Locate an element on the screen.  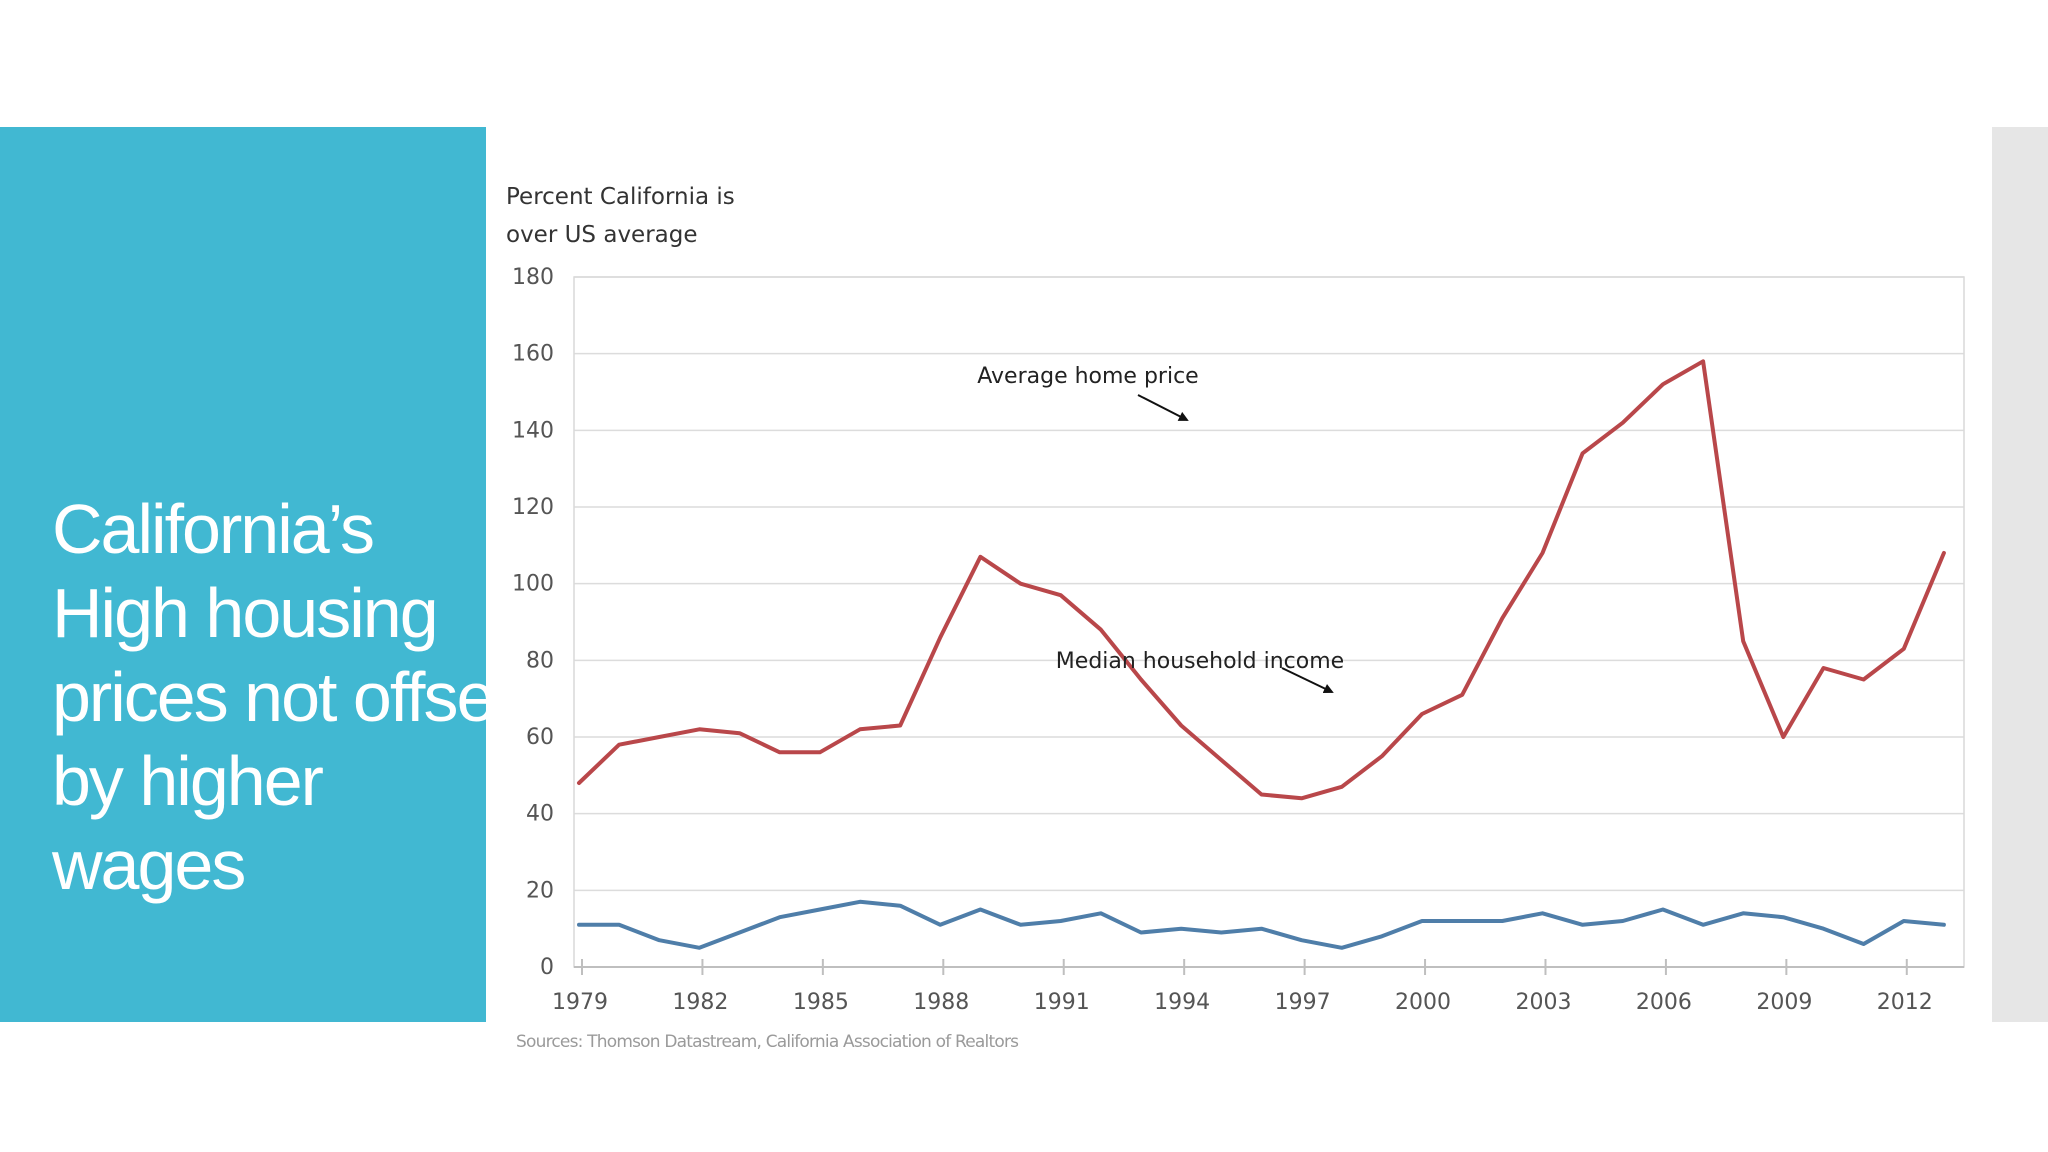
x-tick-label: 1994 is located at coordinates (1182, 1002).